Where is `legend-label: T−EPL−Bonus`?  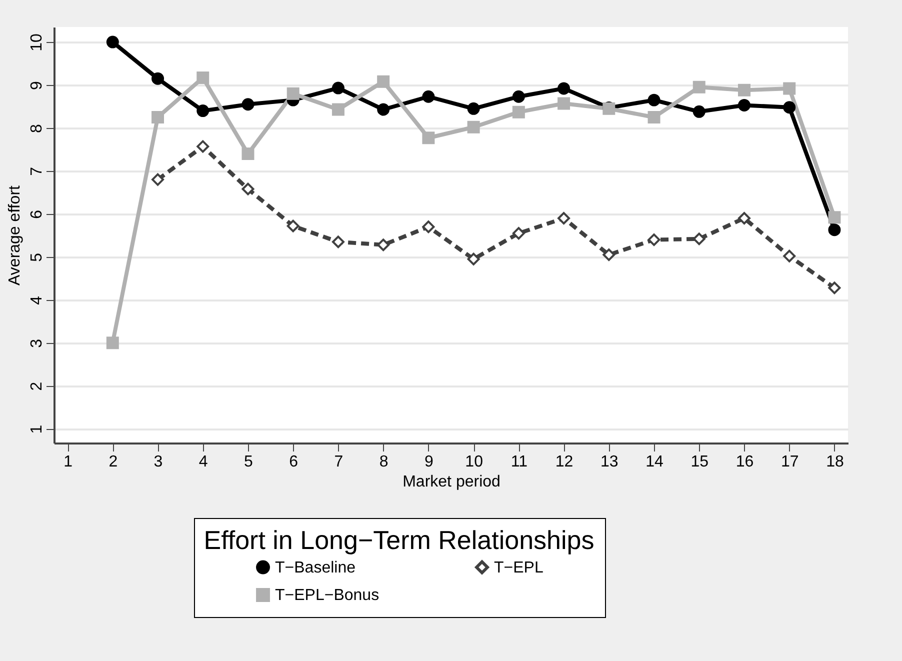 legend-label: T−EPL−Bonus is located at coordinates (327, 595).